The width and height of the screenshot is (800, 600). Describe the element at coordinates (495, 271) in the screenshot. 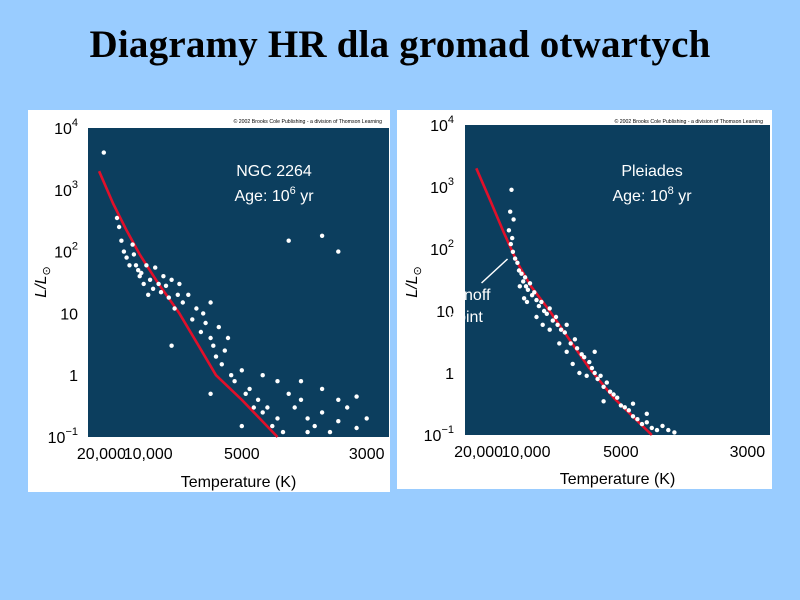

I see `turnoff-pointer` at that location.